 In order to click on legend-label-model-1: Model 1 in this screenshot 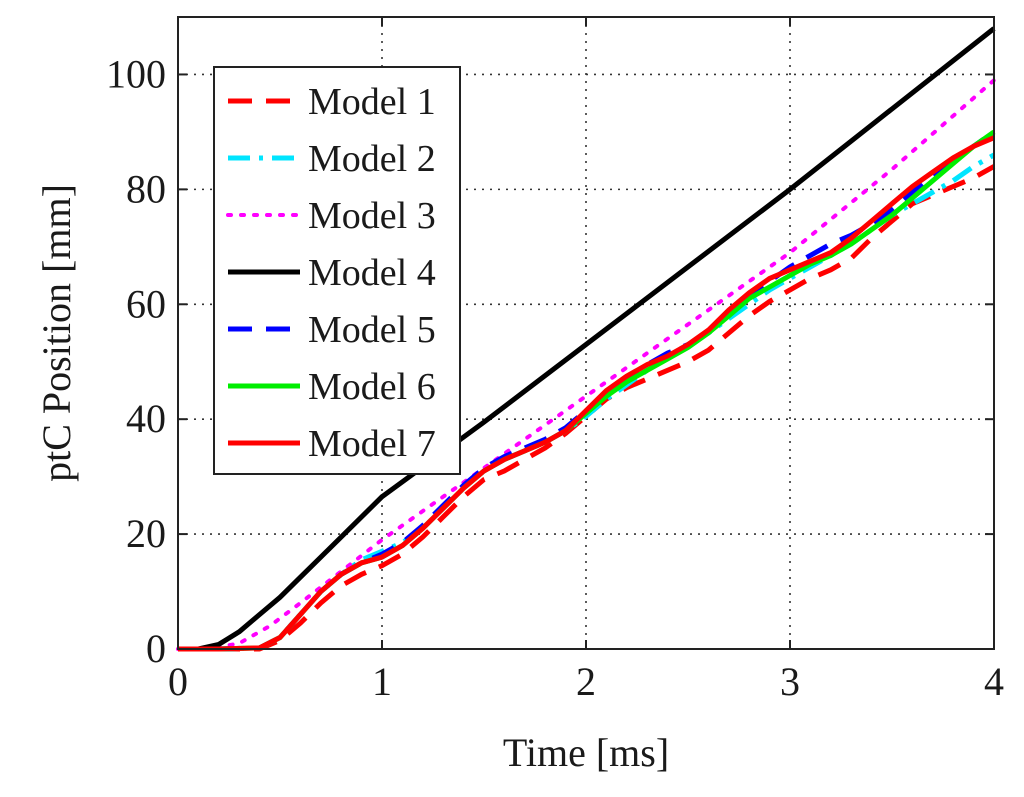, I will do `click(372, 102)`.